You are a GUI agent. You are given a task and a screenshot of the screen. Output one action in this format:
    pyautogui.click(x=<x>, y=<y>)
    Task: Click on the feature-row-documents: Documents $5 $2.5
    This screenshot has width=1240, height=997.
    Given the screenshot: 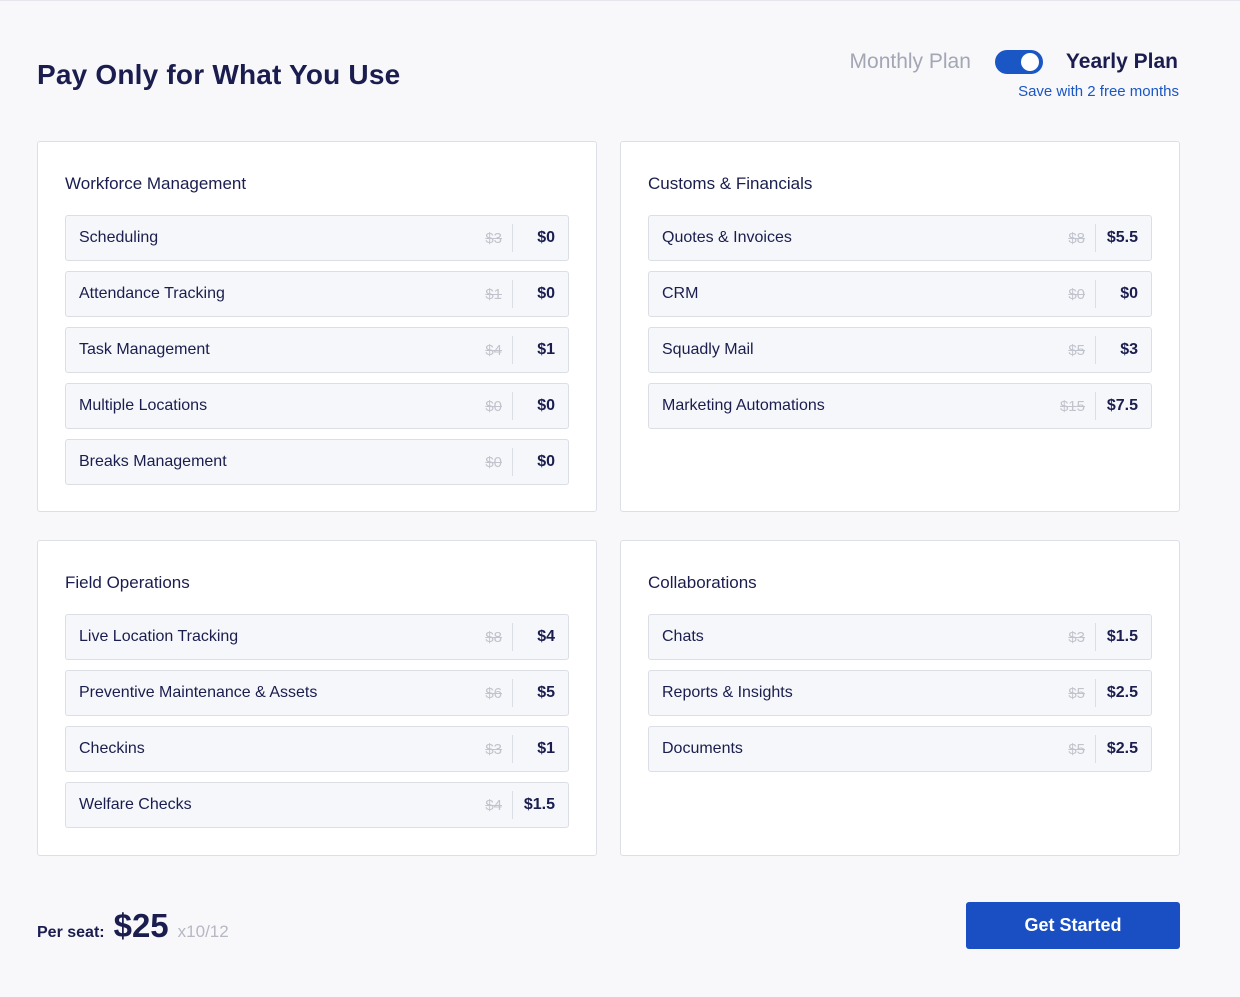 What is the action you would take?
    pyautogui.click(x=900, y=749)
    